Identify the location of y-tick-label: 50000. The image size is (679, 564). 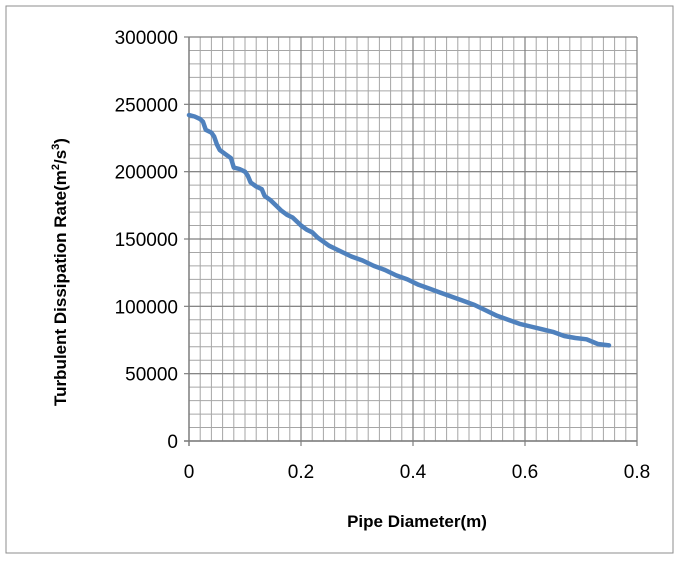
(151, 375).